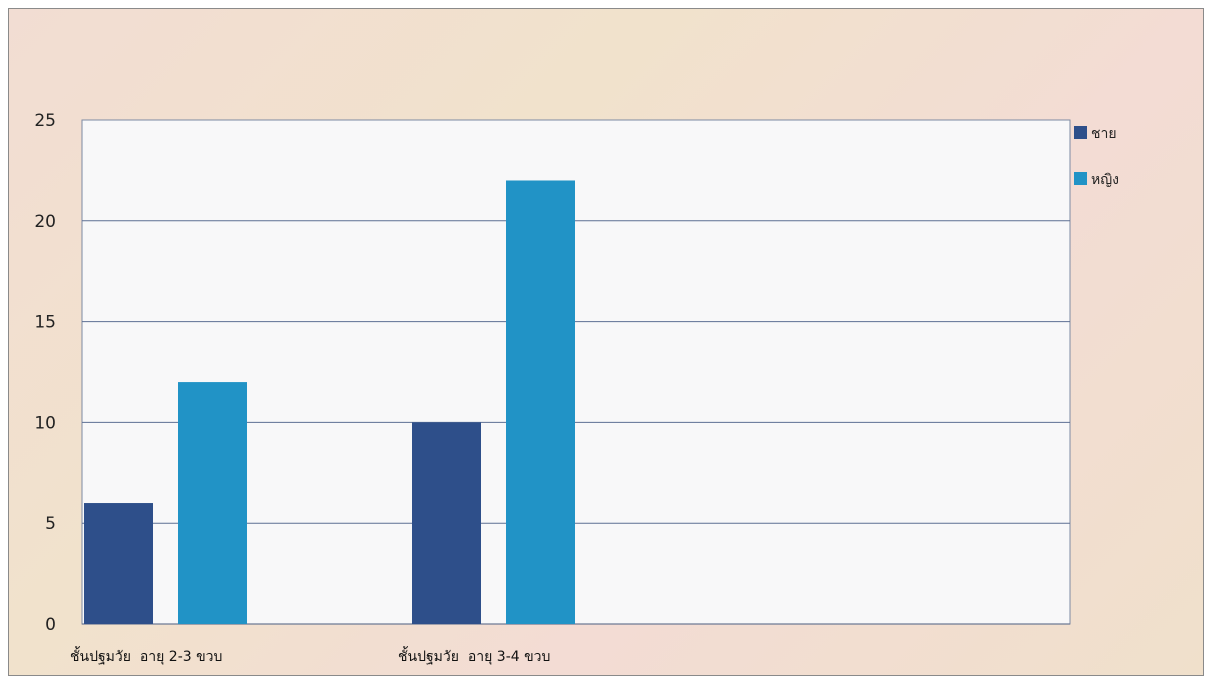 This screenshot has height=681, width=1214. What do you see at coordinates (1104, 134) in the screenshot?
I see `legend-label: ชาย` at bounding box center [1104, 134].